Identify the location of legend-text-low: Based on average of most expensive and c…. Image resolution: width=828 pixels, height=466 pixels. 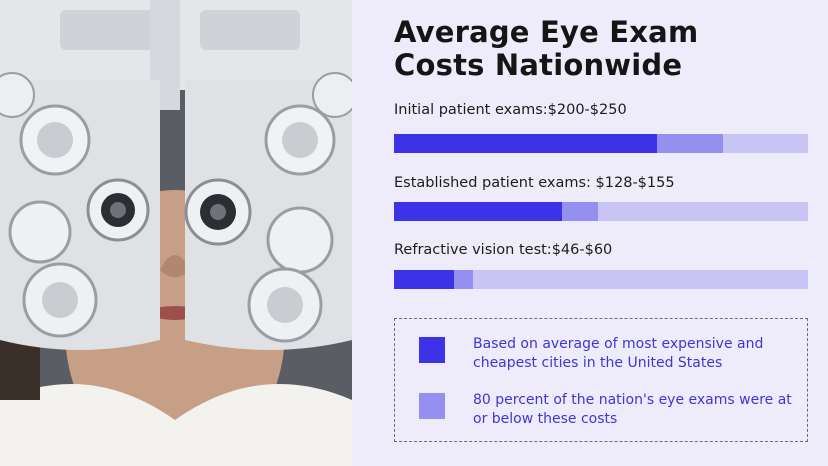
(618, 353).